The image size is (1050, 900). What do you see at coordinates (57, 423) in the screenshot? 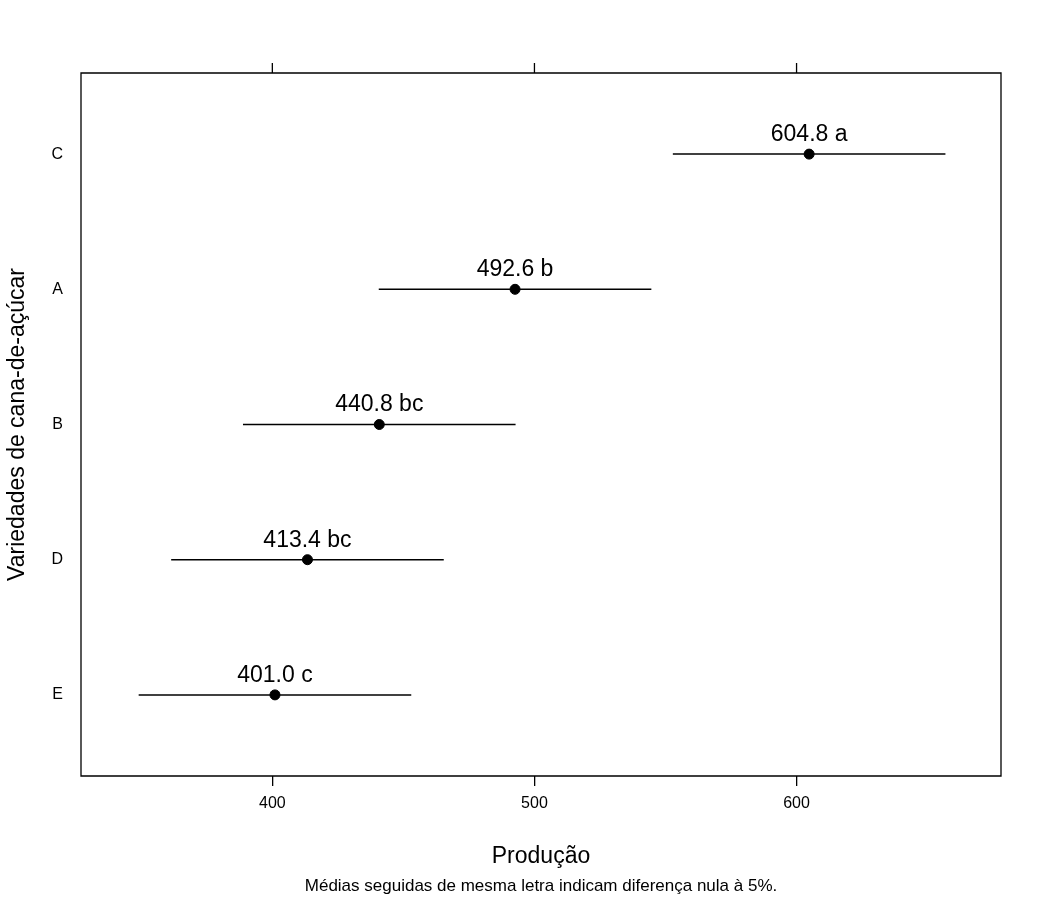
I see `y-tick-label: B` at bounding box center [57, 423].